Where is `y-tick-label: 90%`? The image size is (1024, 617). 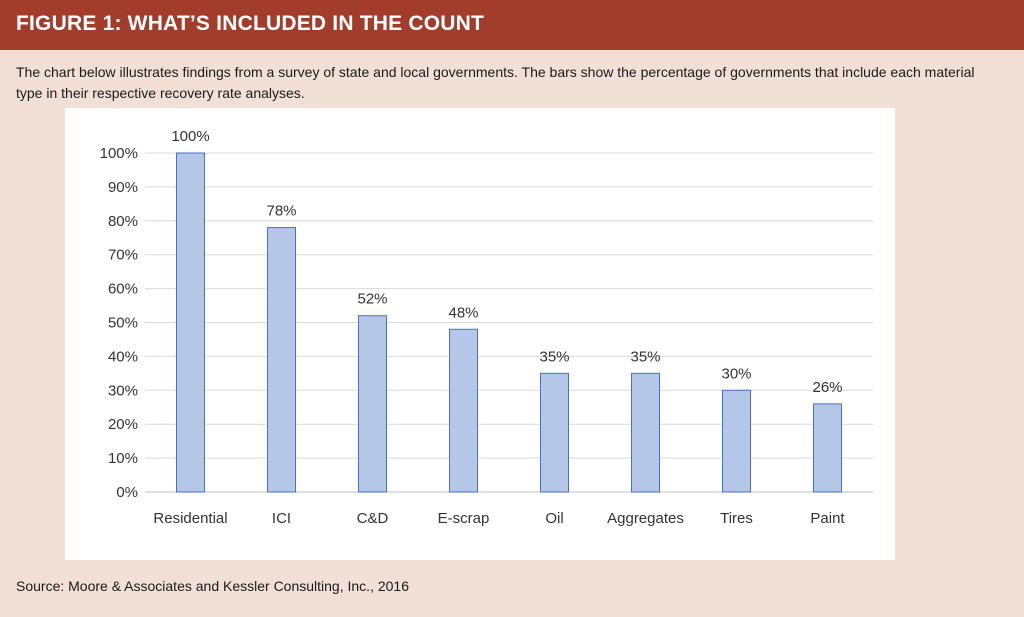
y-tick-label: 90% is located at coordinates (123, 187).